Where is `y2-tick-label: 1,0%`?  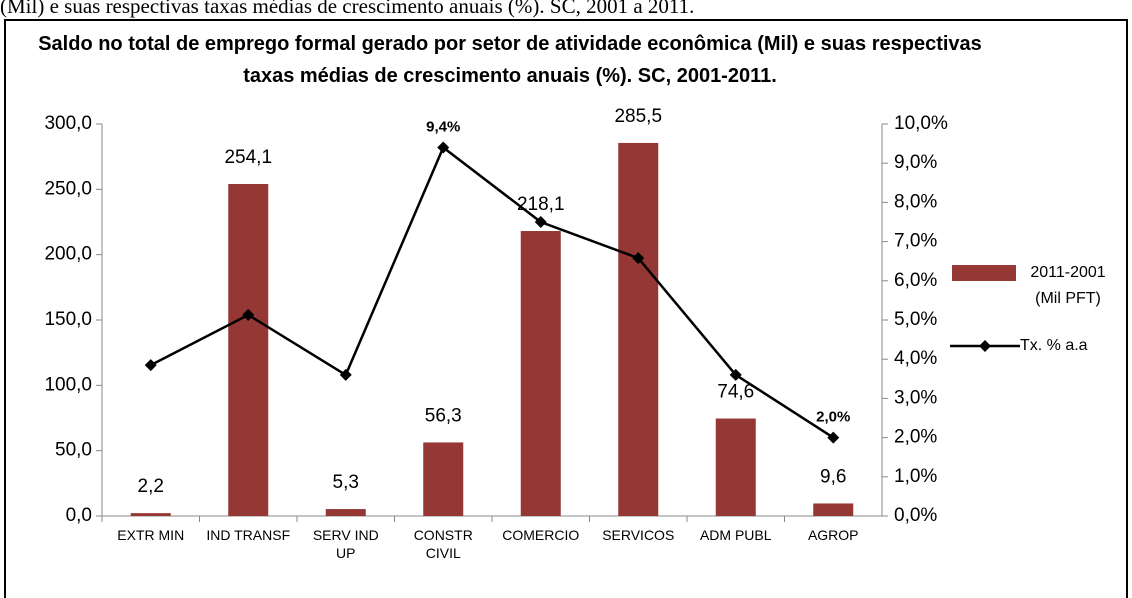 y2-tick-label: 1,0% is located at coordinates (915, 476).